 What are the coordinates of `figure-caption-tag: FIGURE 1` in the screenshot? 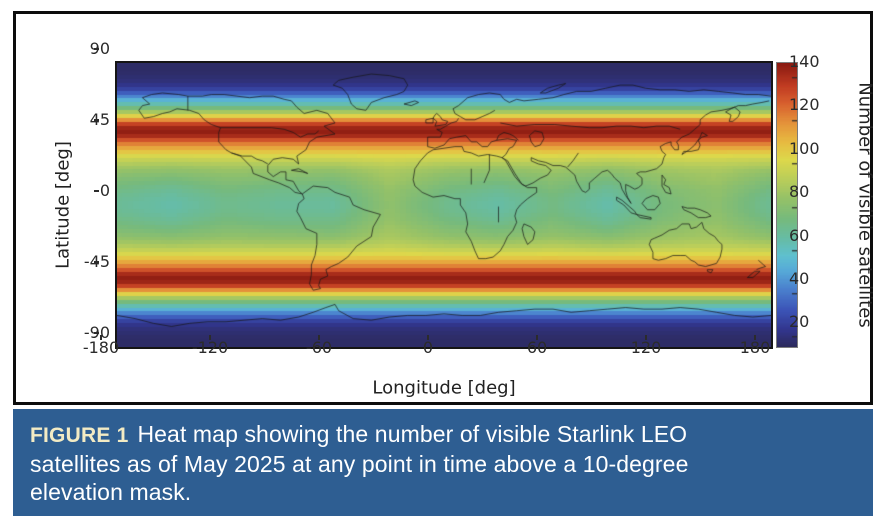 It's located at (79, 435).